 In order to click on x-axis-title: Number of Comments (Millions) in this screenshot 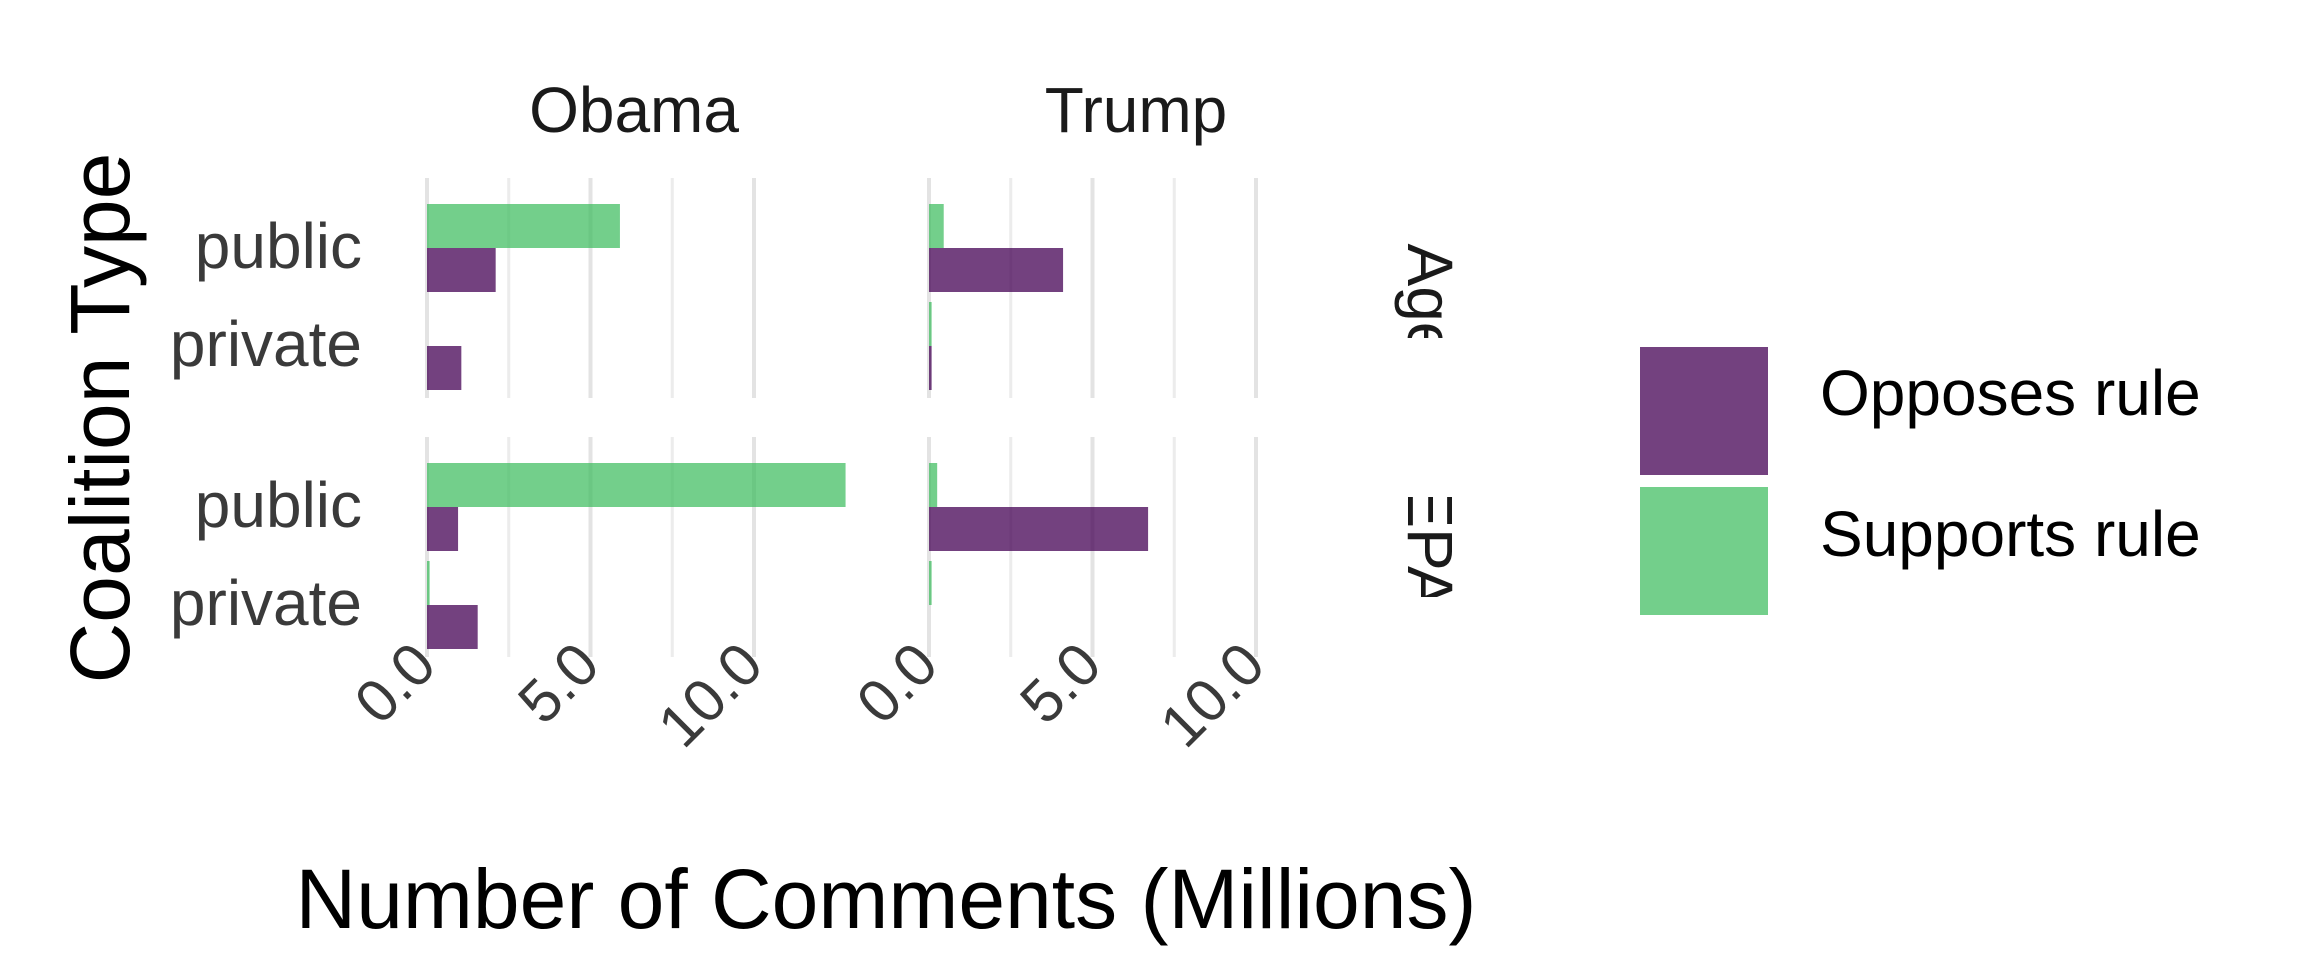, I will do `click(886, 899)`.